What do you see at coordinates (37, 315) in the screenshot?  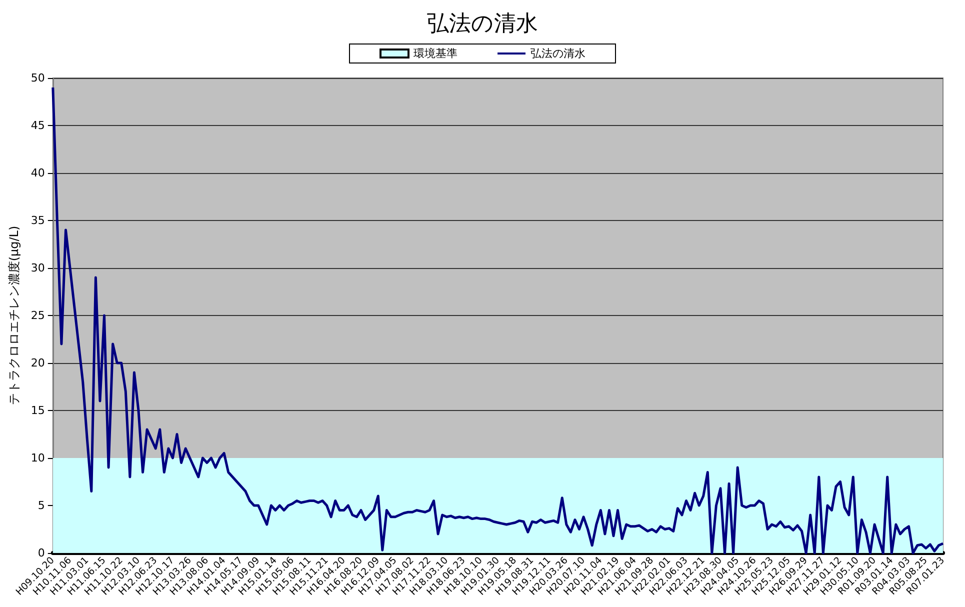 I see `y-tick-label: 25` at bounding box center [37, 315].